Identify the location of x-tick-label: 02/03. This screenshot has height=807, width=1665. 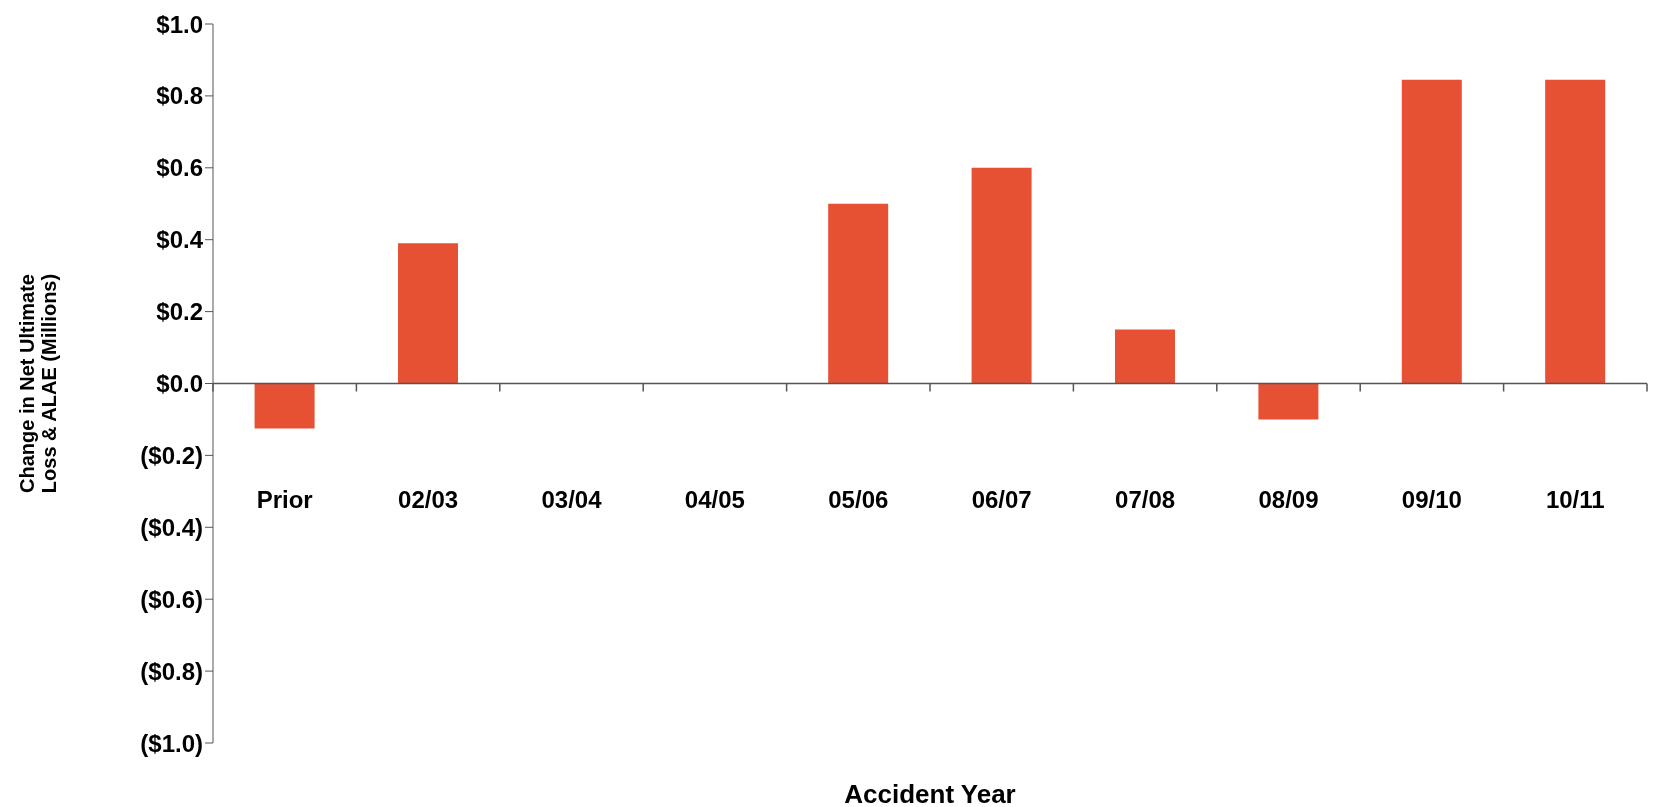
(428, 500).